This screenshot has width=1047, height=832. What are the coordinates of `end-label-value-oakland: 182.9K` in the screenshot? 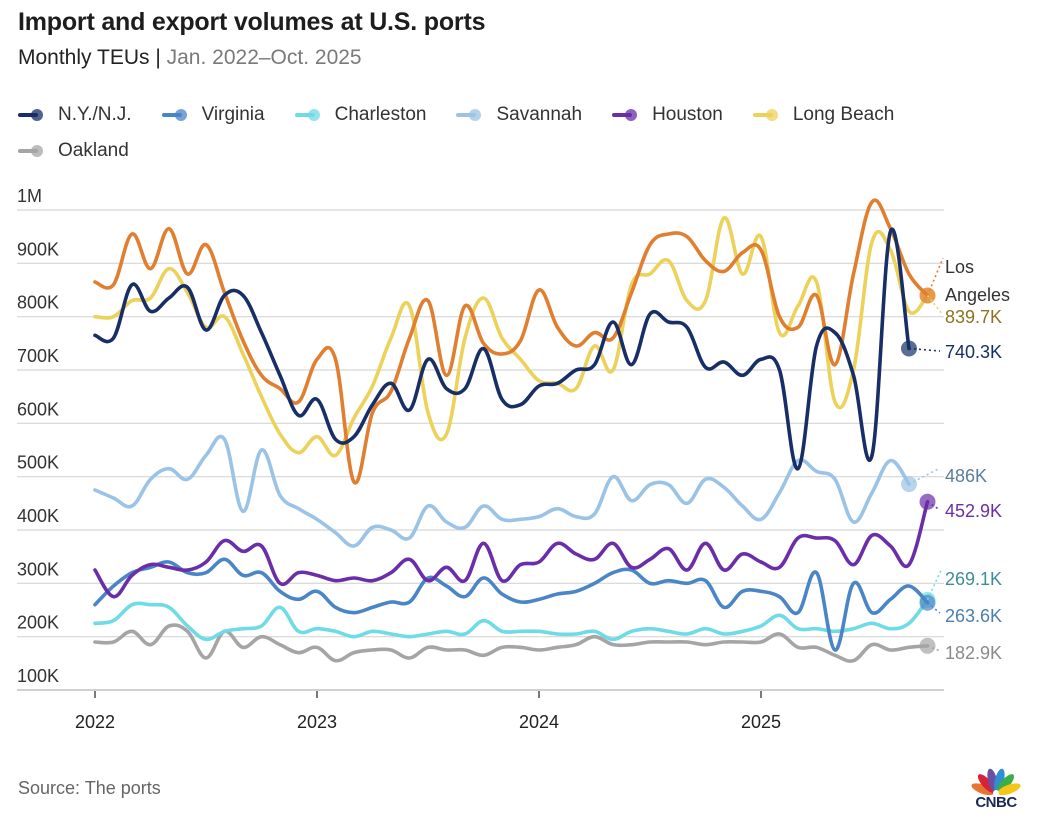 It's located at (973, 653).